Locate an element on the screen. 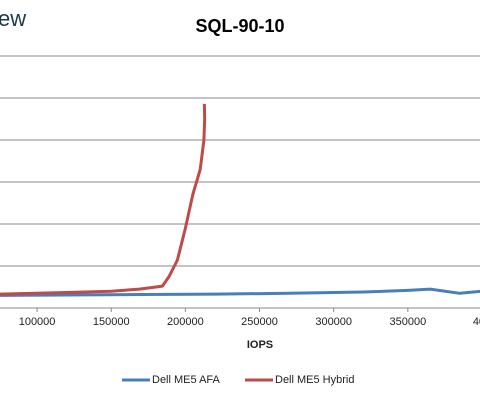 Image resolution: width=480 pixels, height=401 pixels. x-tick-label: 300000 is located at coordinates (333, 322).